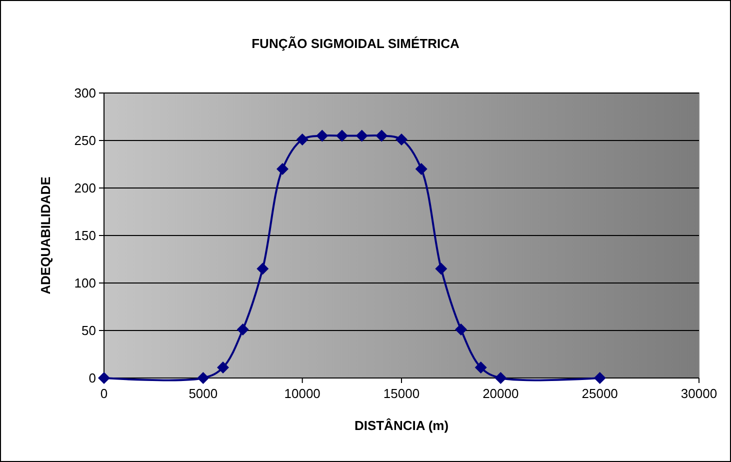  I want to click on y-axis-title: ADEQUABILIDADE, so click(45, 235).